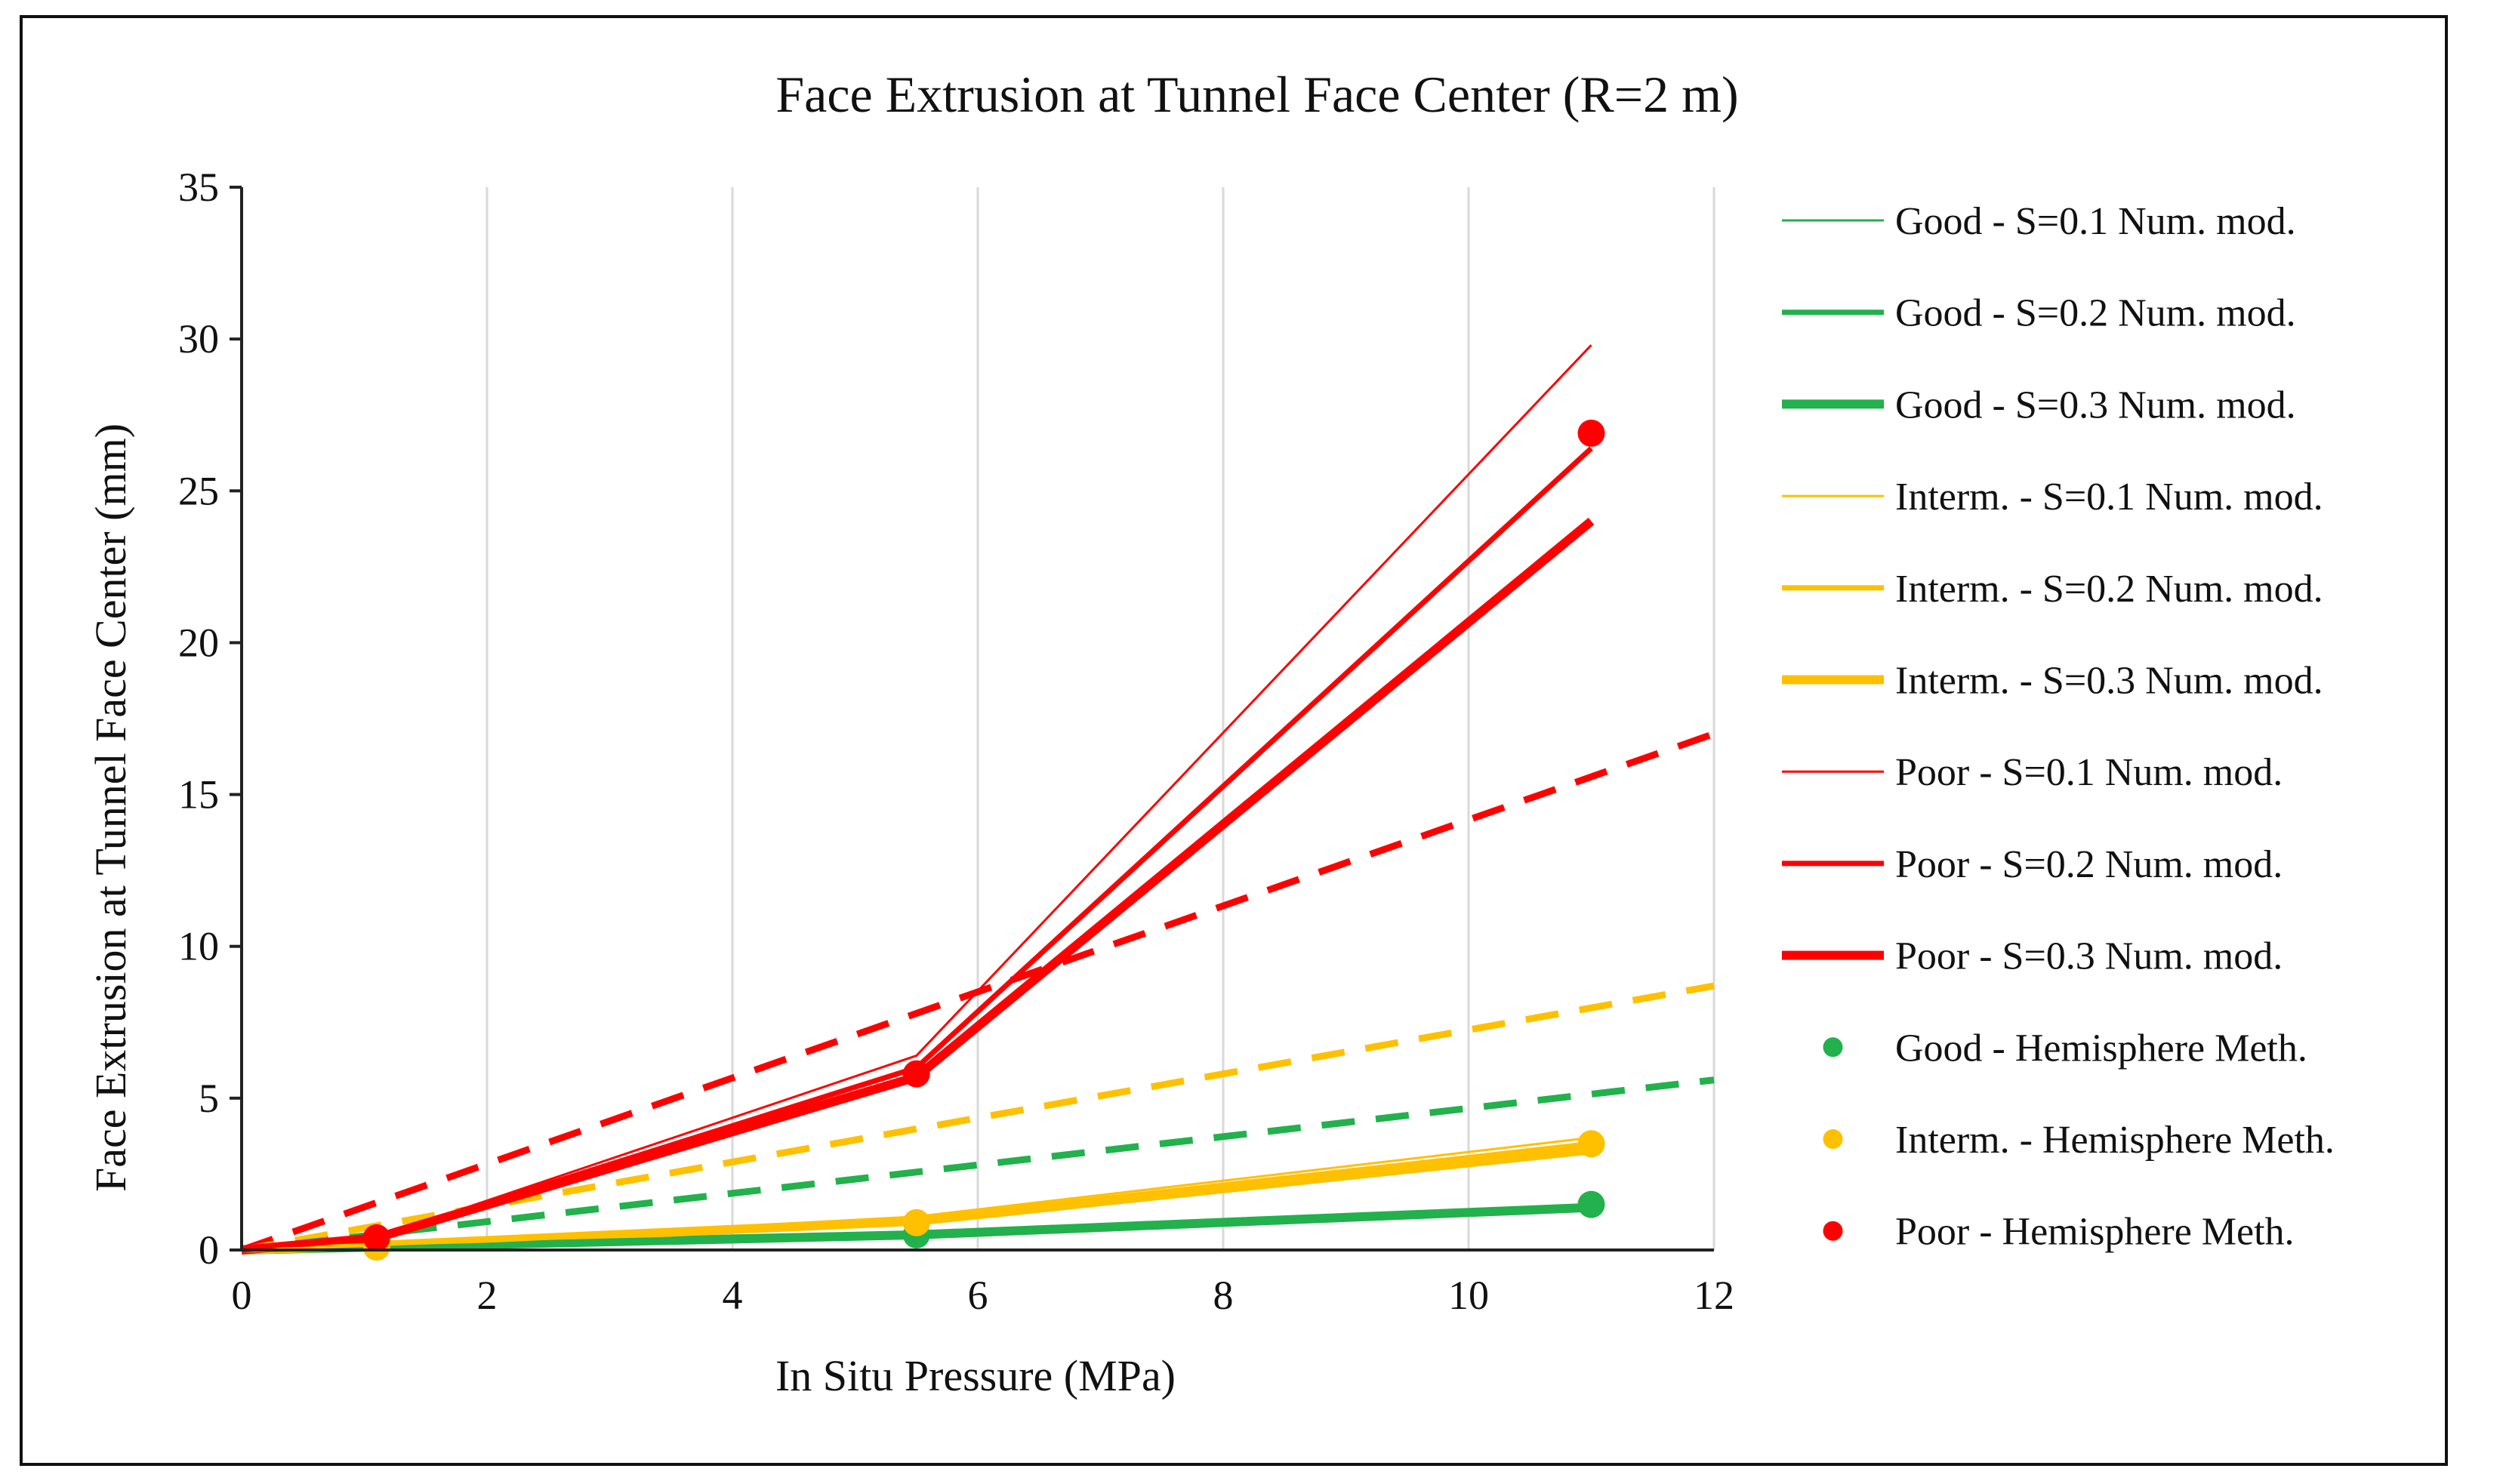 The width and height of the screenshot is (2503, 1484). What do you see at coordinates (198, 187) in the screenshot?
I see `y-tick-label-7: 35` at bounding box center [198, 187].